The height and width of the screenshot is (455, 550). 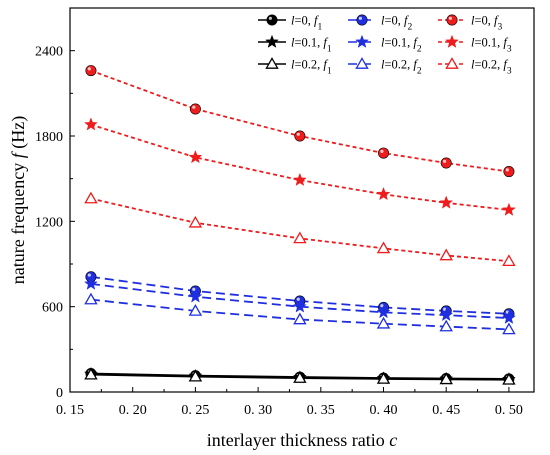 I want to click on x-tick-label: 0. 50, so click(x=509, y=410).